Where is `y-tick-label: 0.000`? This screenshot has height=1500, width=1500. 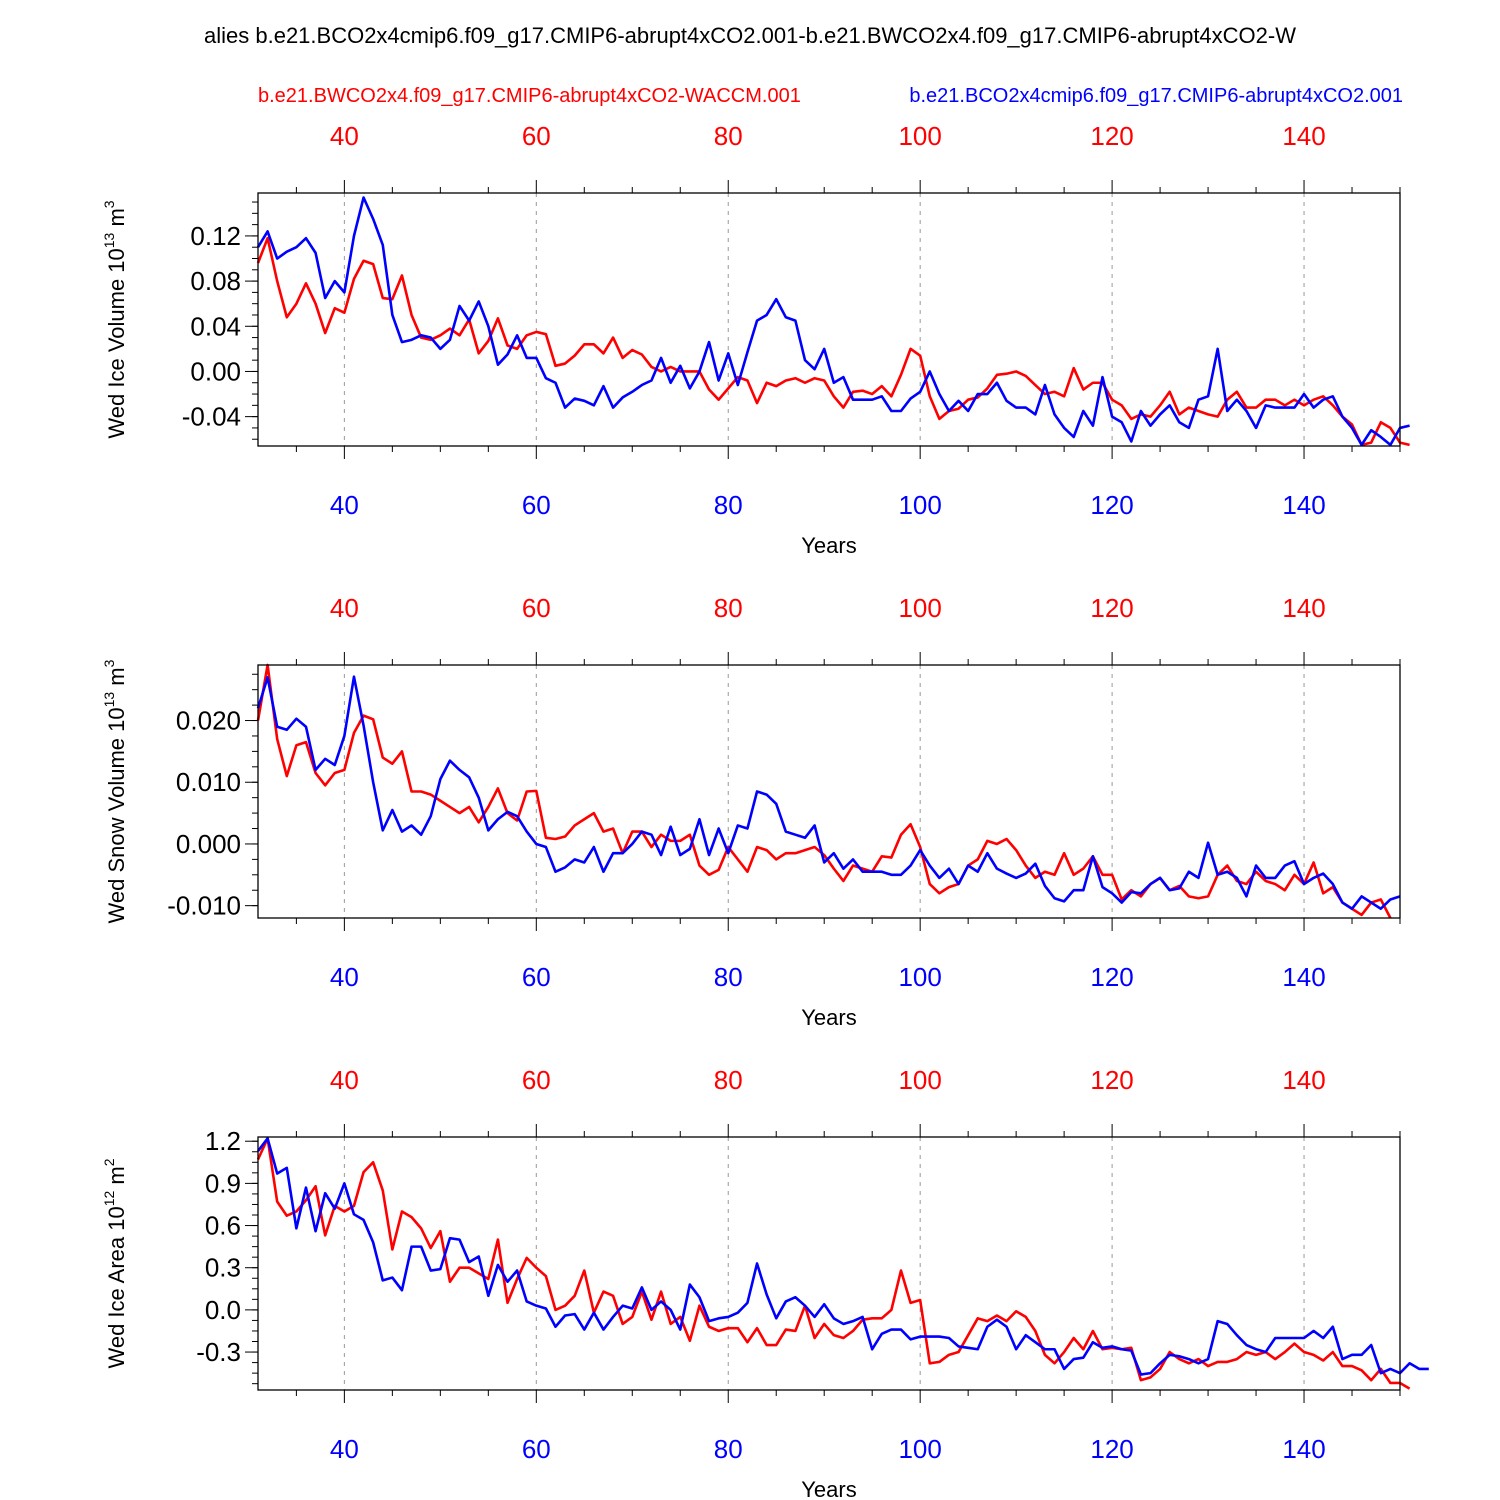
y-tick-label: 0.000 is located at coordinates (208, 844).